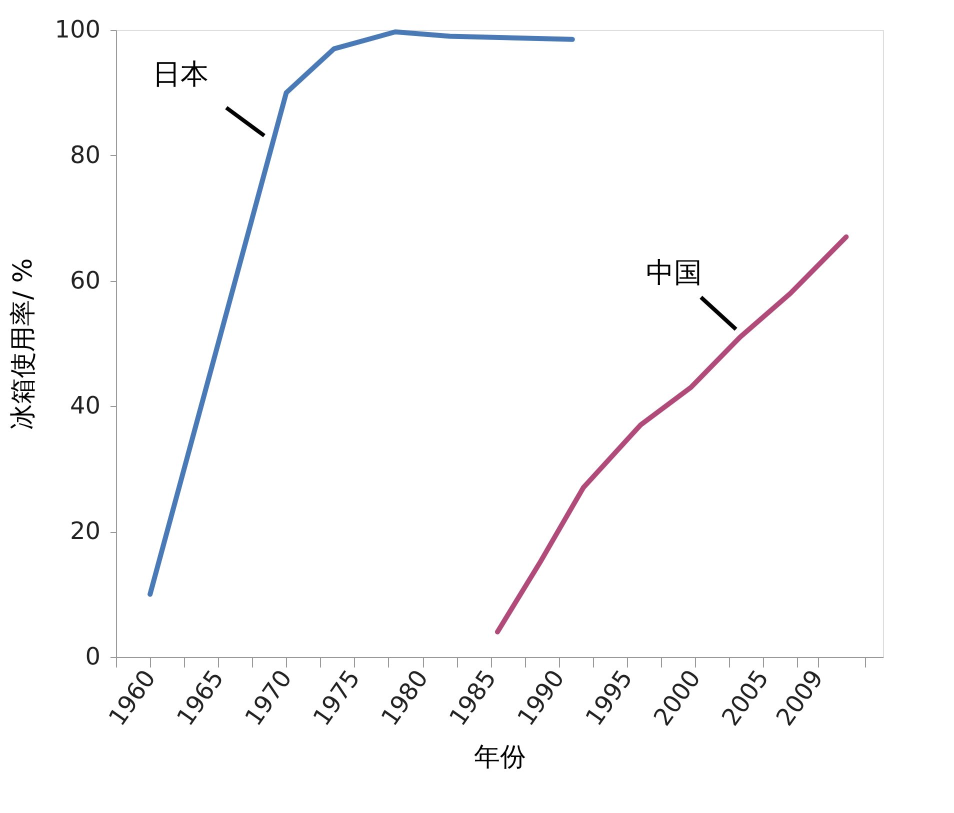  I want to click on y-tick-label: 80, so click(85, 154).